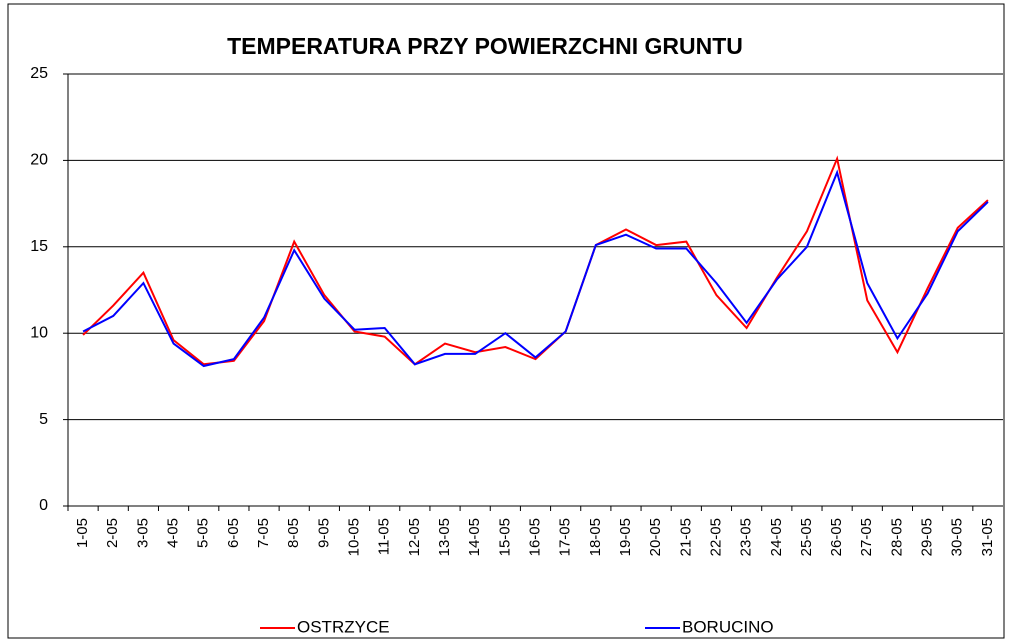 This screenshot has width=1011, height=644. What do you see at coordinates (343, 626) in the screenshot?
I see `legend-label: OSTRZYCE` at bounding box center [343, 626].